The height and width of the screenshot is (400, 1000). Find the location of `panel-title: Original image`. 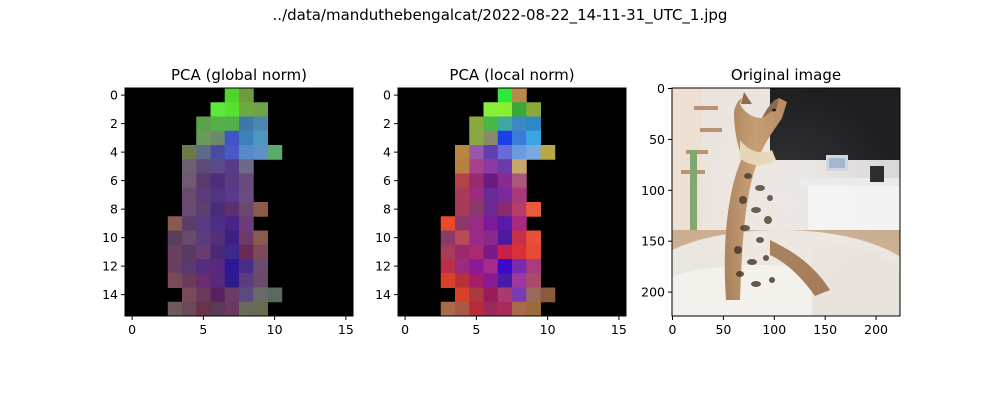

panel-title: Original image is located at coordinates (786, 75).